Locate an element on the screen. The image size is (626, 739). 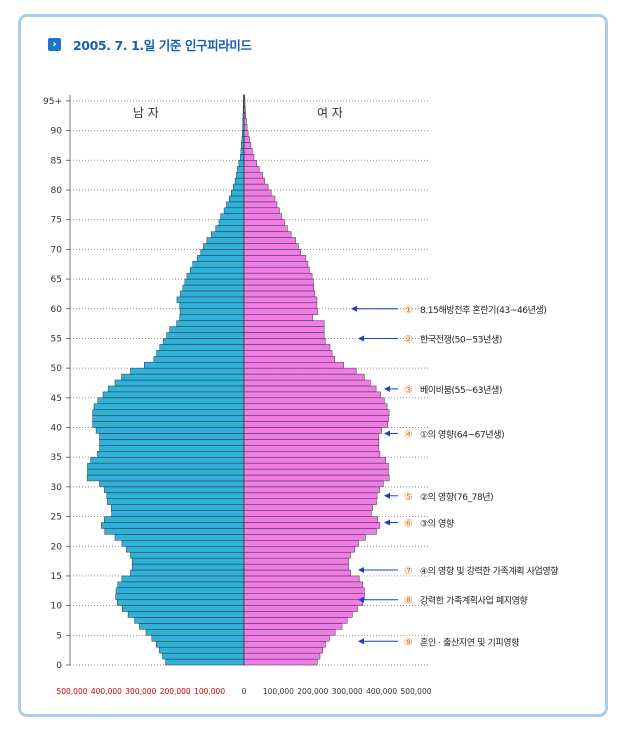
male-label: 남 자 is located at coordinates (146, 113).